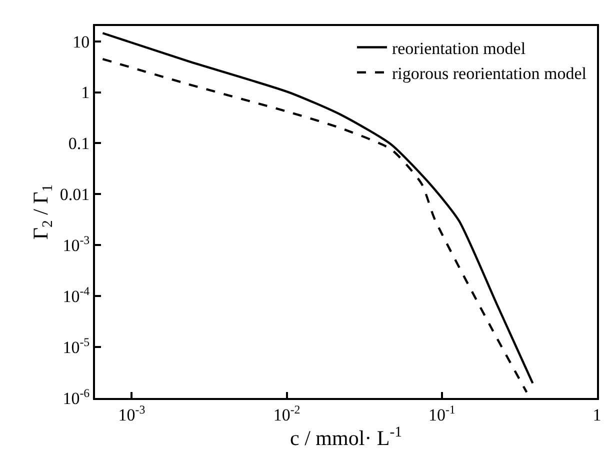 The width and height of the screenshot is (613, 463). Describe the element at coordinates (76, 244) in the screenshot. I see `y-tick-label: 10$^{-3}$` at that location.